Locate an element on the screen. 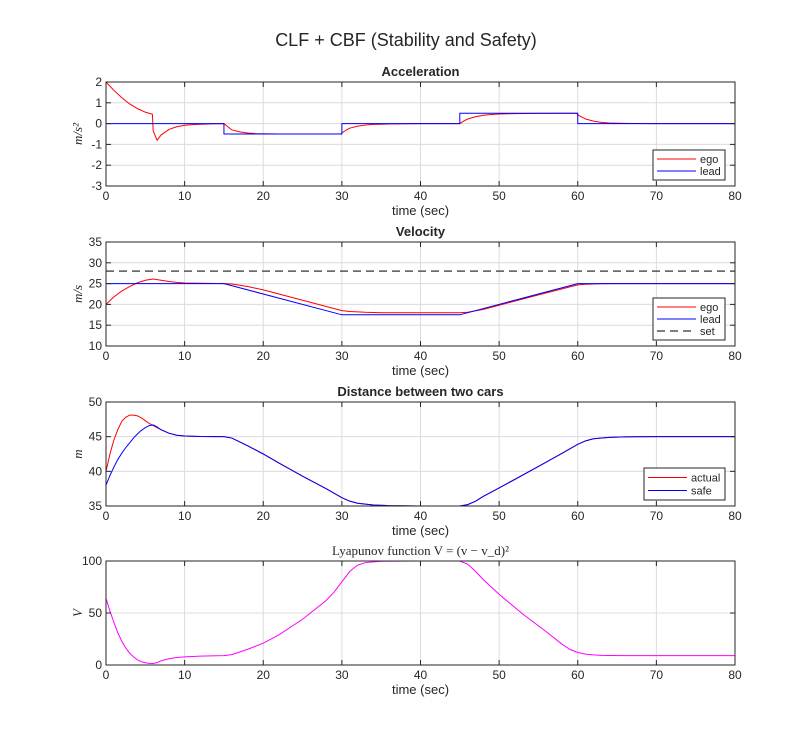  y-tick-label: 2 is located at coordinates (98, 82).